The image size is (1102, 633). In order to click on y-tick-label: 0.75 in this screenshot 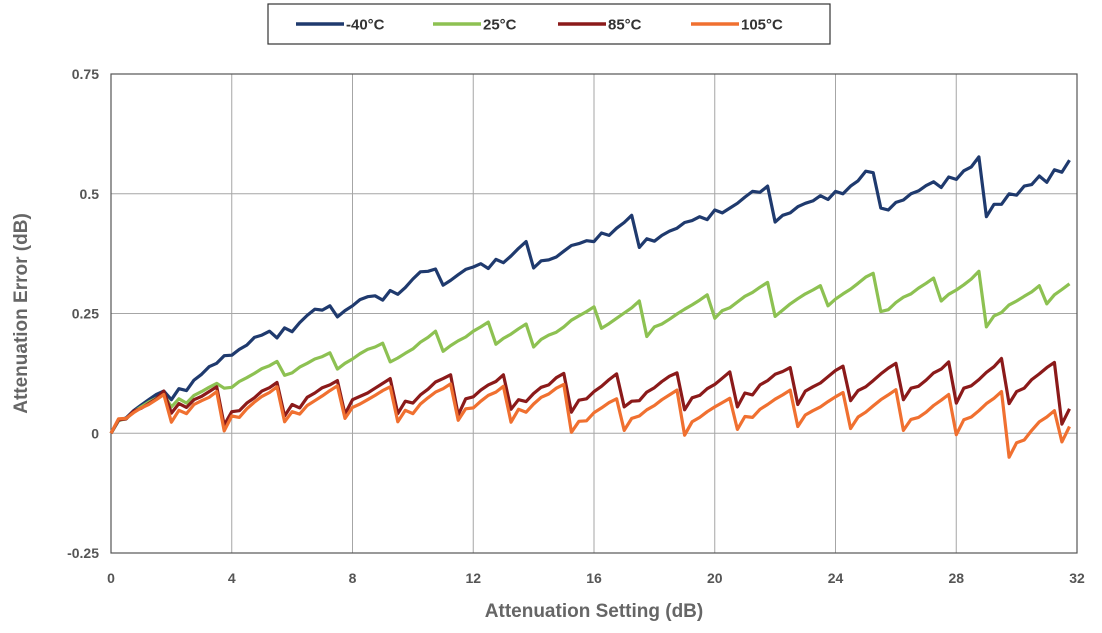, I will do `click(85, 74)`.